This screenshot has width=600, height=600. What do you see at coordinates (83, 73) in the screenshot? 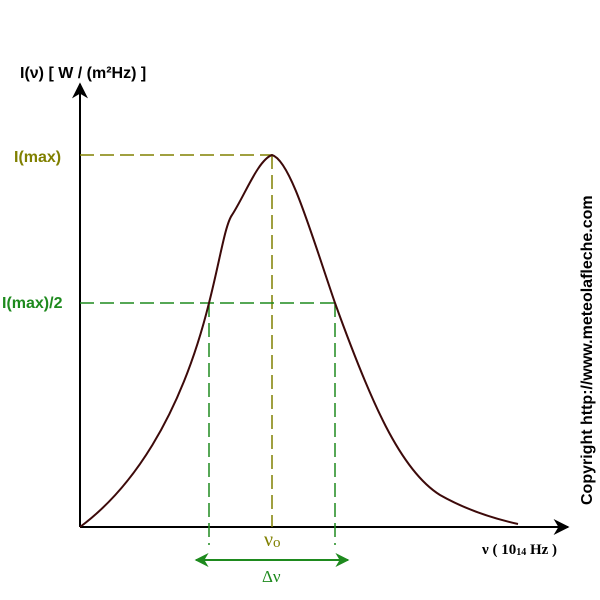
I see `y-axis-label: I(ν) [ W / (m²Hz) ]` at bounding box center [83, 73].